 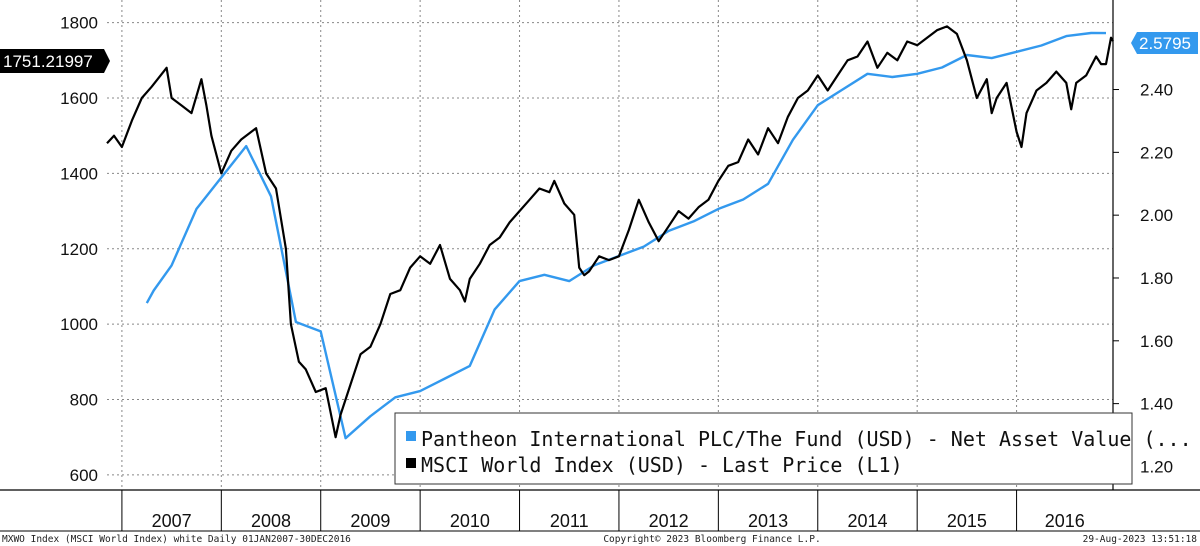 What do you see at coordinates (411, 463) in the screenshot?
I see `legend-swatch-msci` at bounding box center [411, 463].